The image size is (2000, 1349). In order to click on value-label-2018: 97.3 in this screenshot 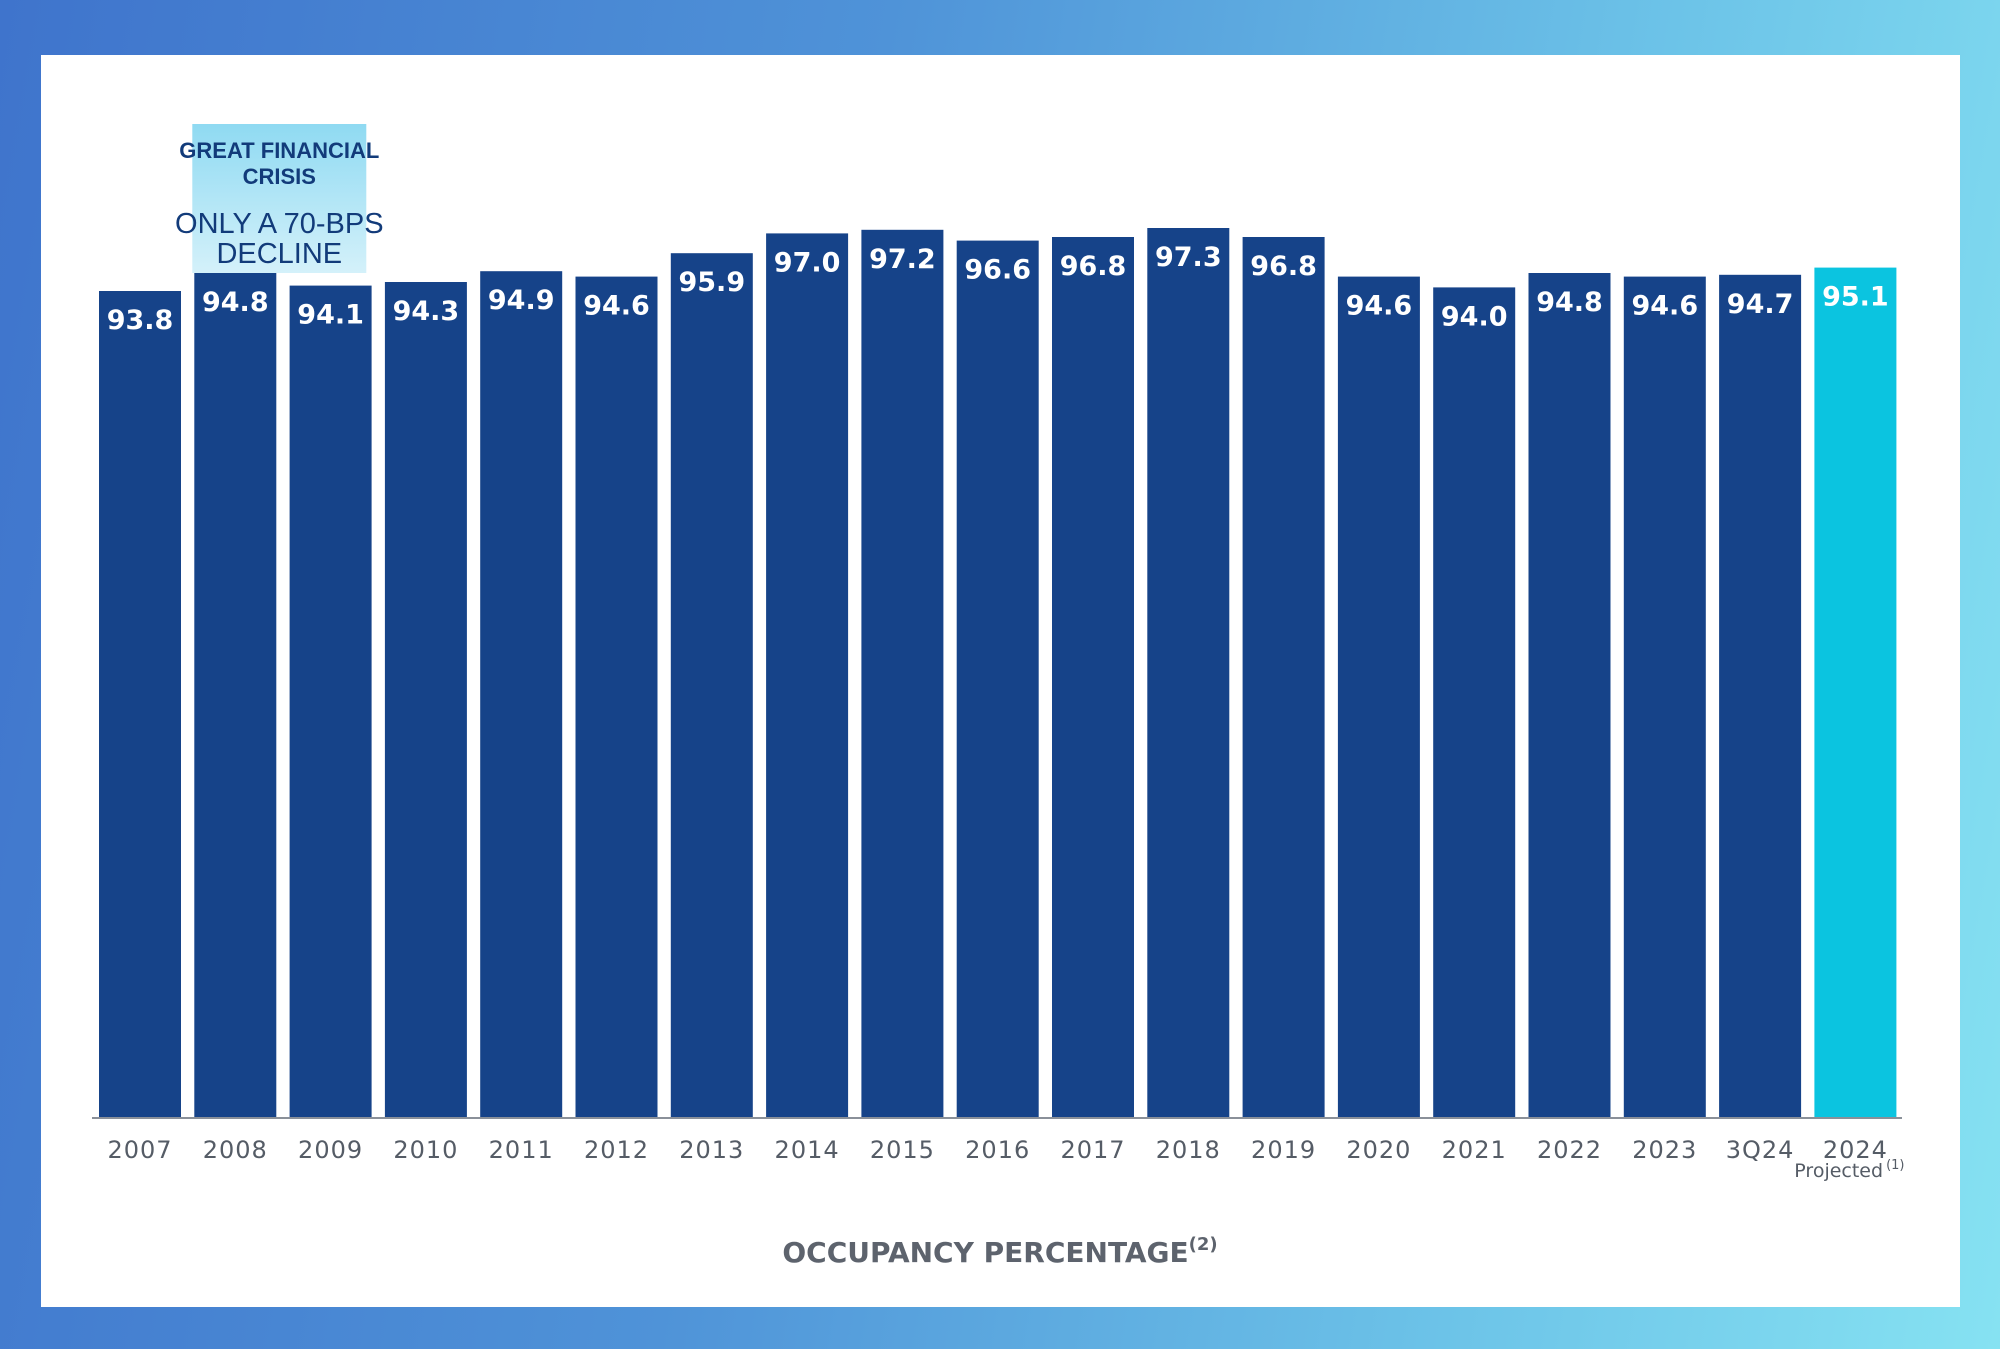, I will do `click(1188, 257)`.